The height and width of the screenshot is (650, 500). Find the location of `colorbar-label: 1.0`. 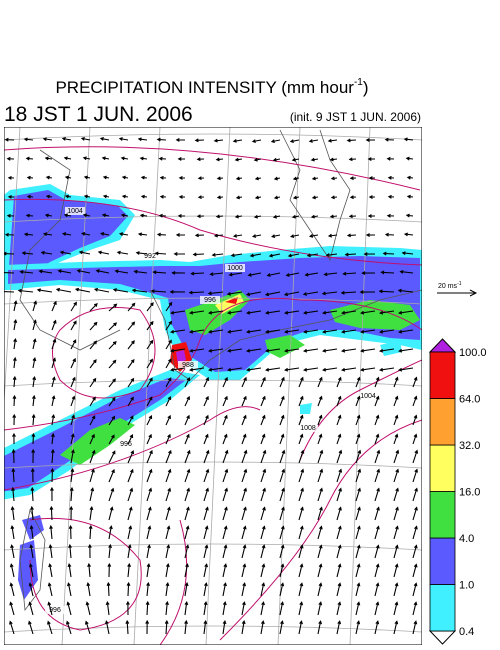

colorbar-label: 1.0 is located at coordinates (466, 586).